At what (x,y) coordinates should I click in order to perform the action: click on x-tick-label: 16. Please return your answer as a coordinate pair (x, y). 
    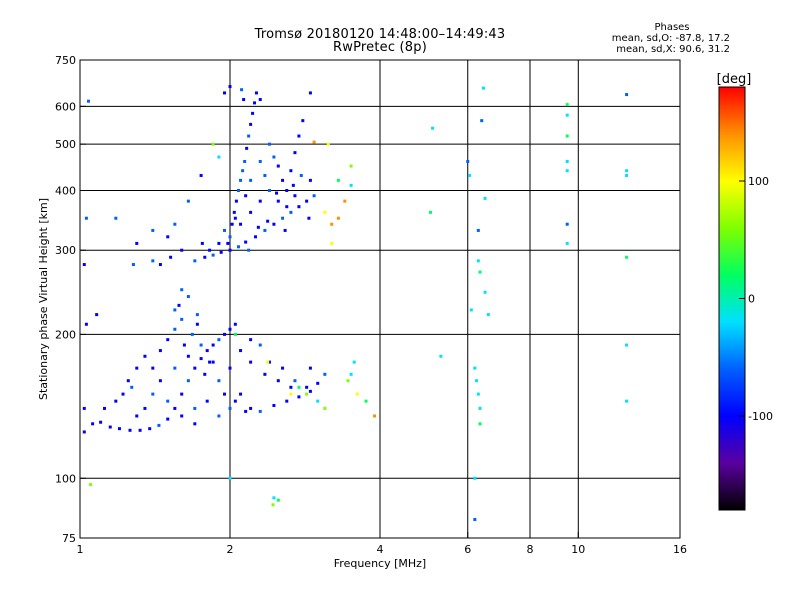
    Looking at the image, I should click on (680, 549).